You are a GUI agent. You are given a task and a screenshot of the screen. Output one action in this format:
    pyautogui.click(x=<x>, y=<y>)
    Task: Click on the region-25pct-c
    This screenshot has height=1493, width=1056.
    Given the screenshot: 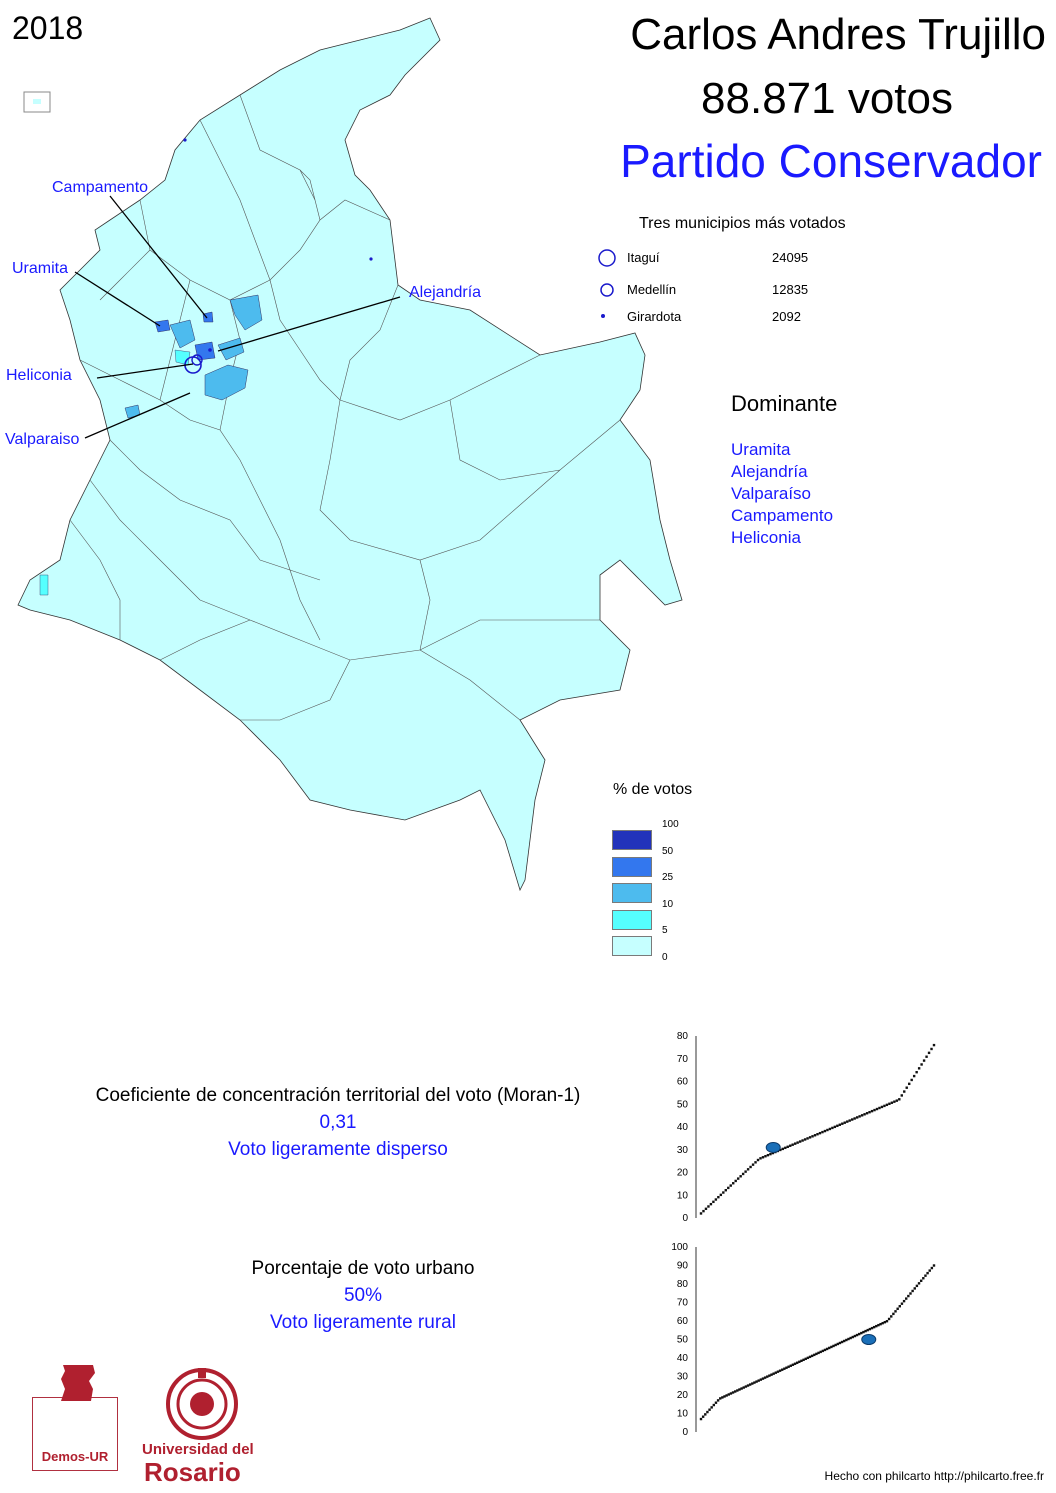 What is the action you would take?
    pyautogui.click(x=205, y=351)
    